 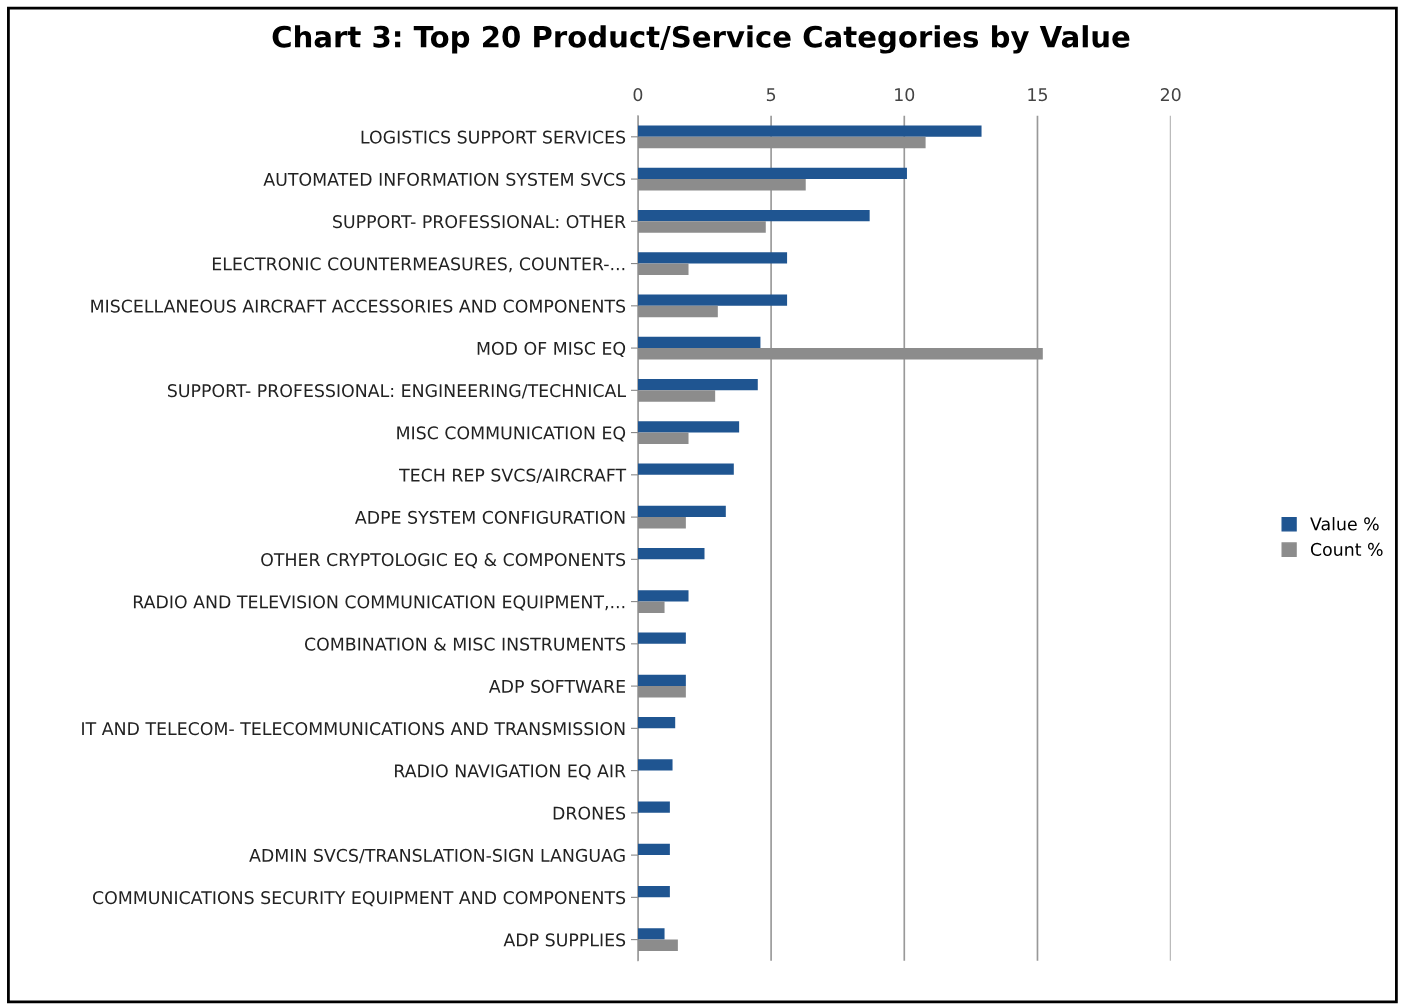 I want to click on y-tick-label: COMBINATION & MISC INSTRUMENTS, so click(x=465, y=644).